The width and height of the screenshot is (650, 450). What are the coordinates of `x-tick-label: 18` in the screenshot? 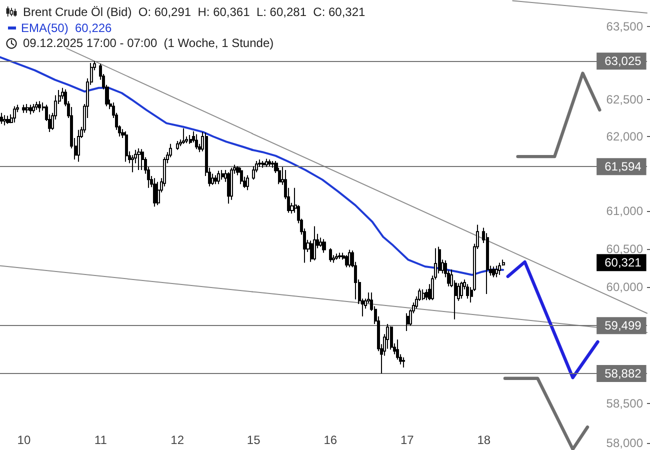 It's located at (485, 440).